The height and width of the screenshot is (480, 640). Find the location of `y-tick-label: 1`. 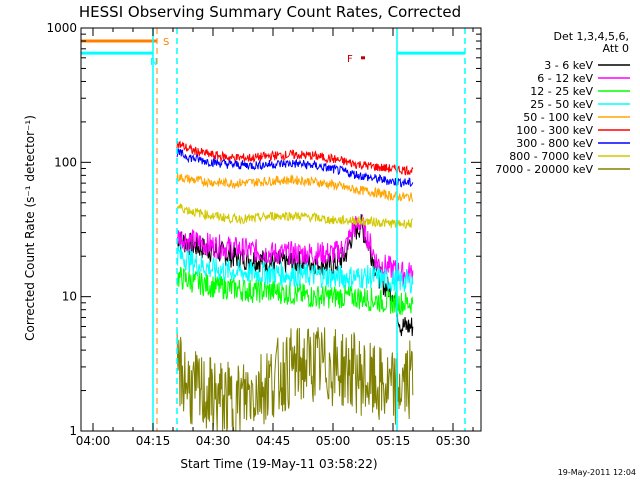

y-tick-label: 1 is located at coordinates (73, 431).